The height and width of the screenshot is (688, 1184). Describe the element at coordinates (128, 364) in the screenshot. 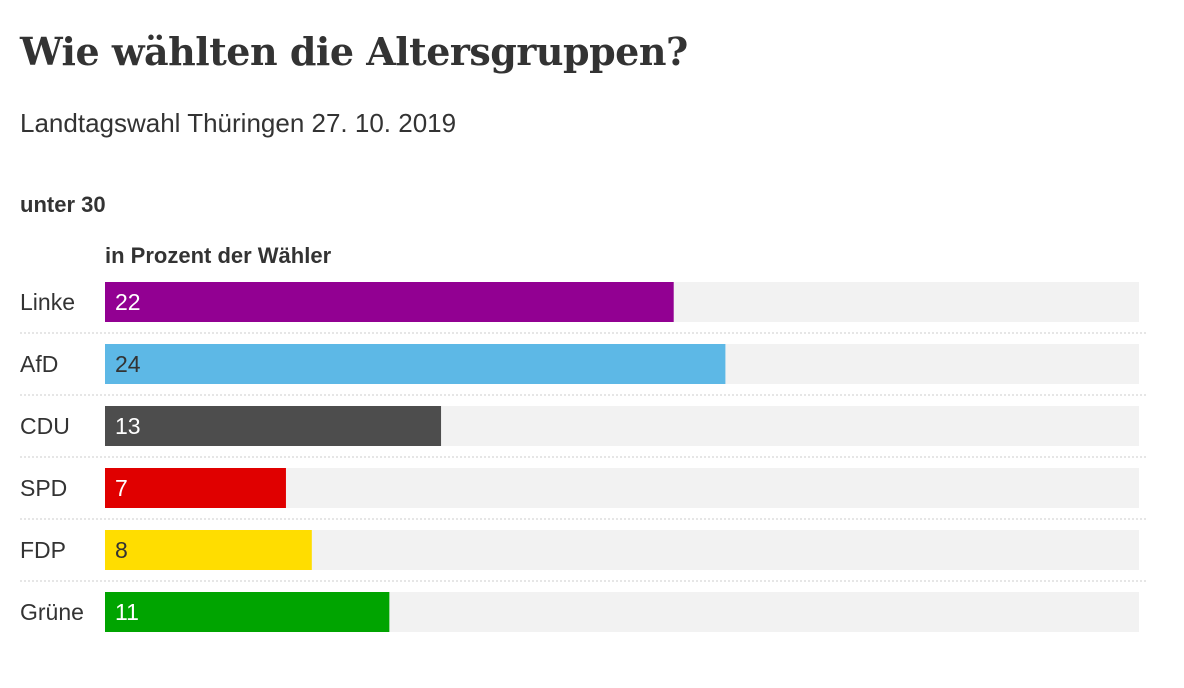

I see `value-label-afd: 24` at that location.